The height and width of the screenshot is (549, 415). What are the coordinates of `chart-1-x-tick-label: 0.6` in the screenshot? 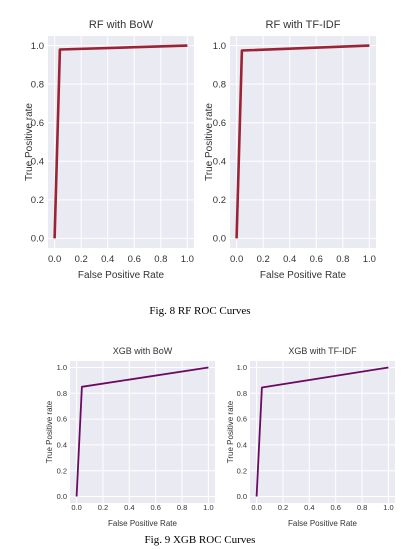 It's located at (134, 259).